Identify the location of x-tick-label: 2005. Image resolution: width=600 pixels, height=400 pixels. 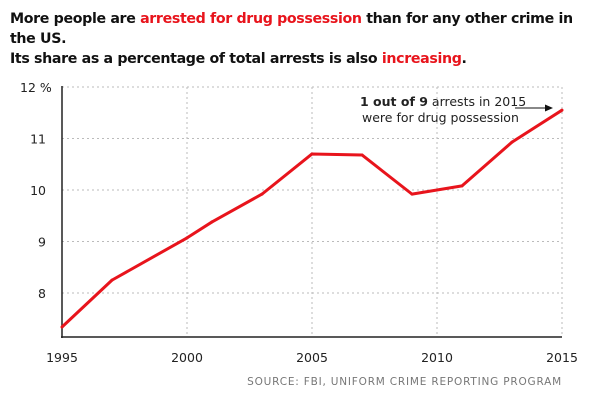
(312, 357).